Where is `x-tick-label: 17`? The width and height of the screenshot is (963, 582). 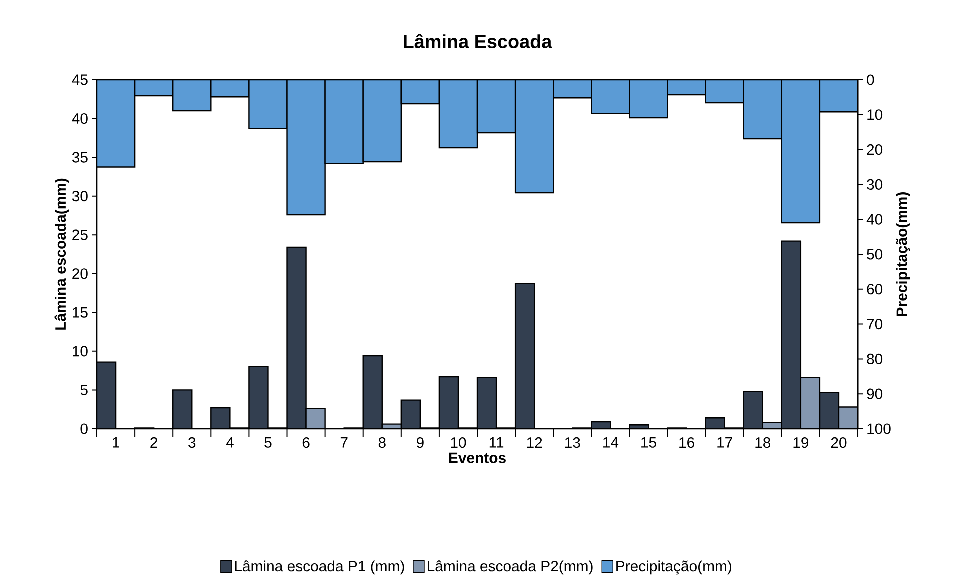 x-tick-label: 17 is located at coordinates (725, 443).